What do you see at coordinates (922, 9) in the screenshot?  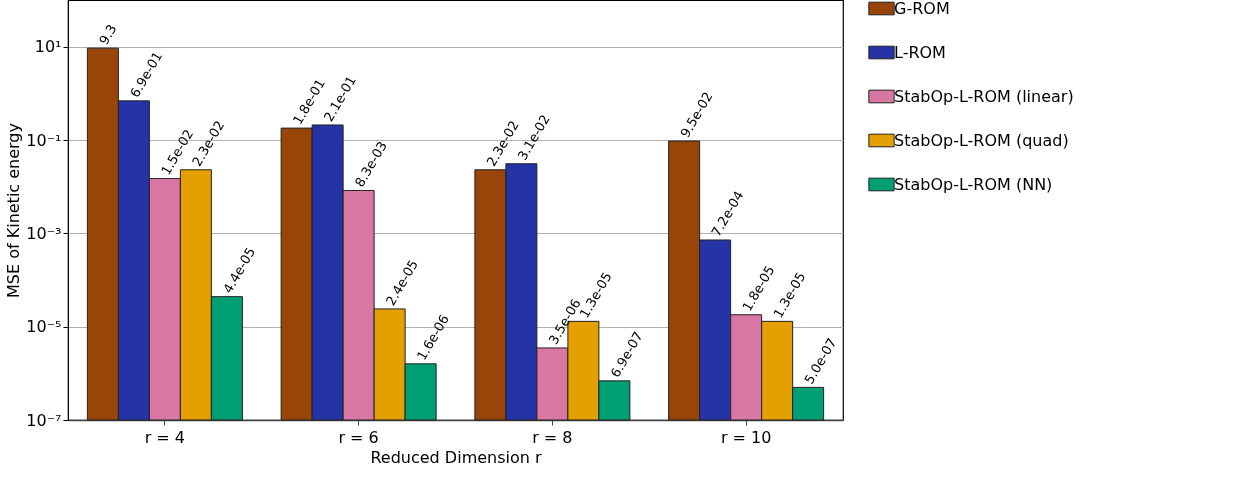 I see `legend-label: G-ROM` at bounding box center [922, 9].